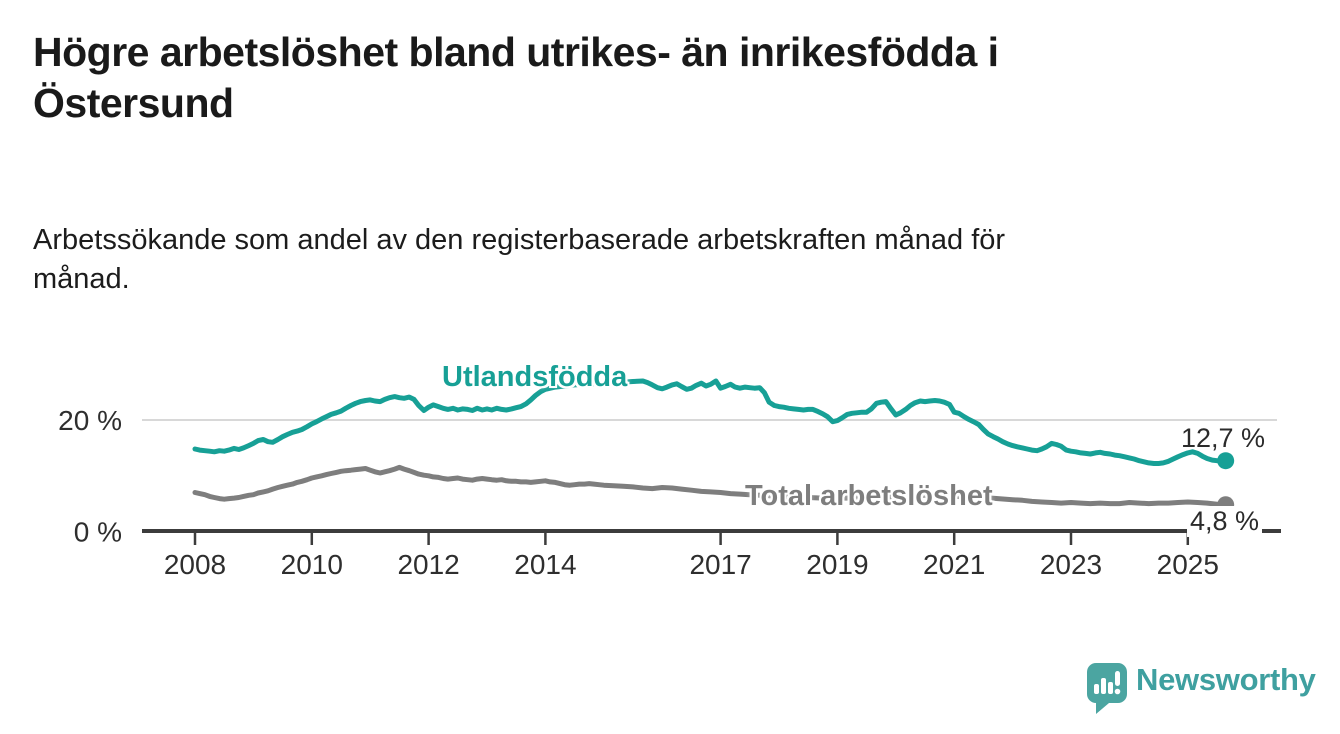 This screenshot has width=1340, height=734. I want to click on newsworthy-logo-text: Newsworthy, so click(1226, 679).